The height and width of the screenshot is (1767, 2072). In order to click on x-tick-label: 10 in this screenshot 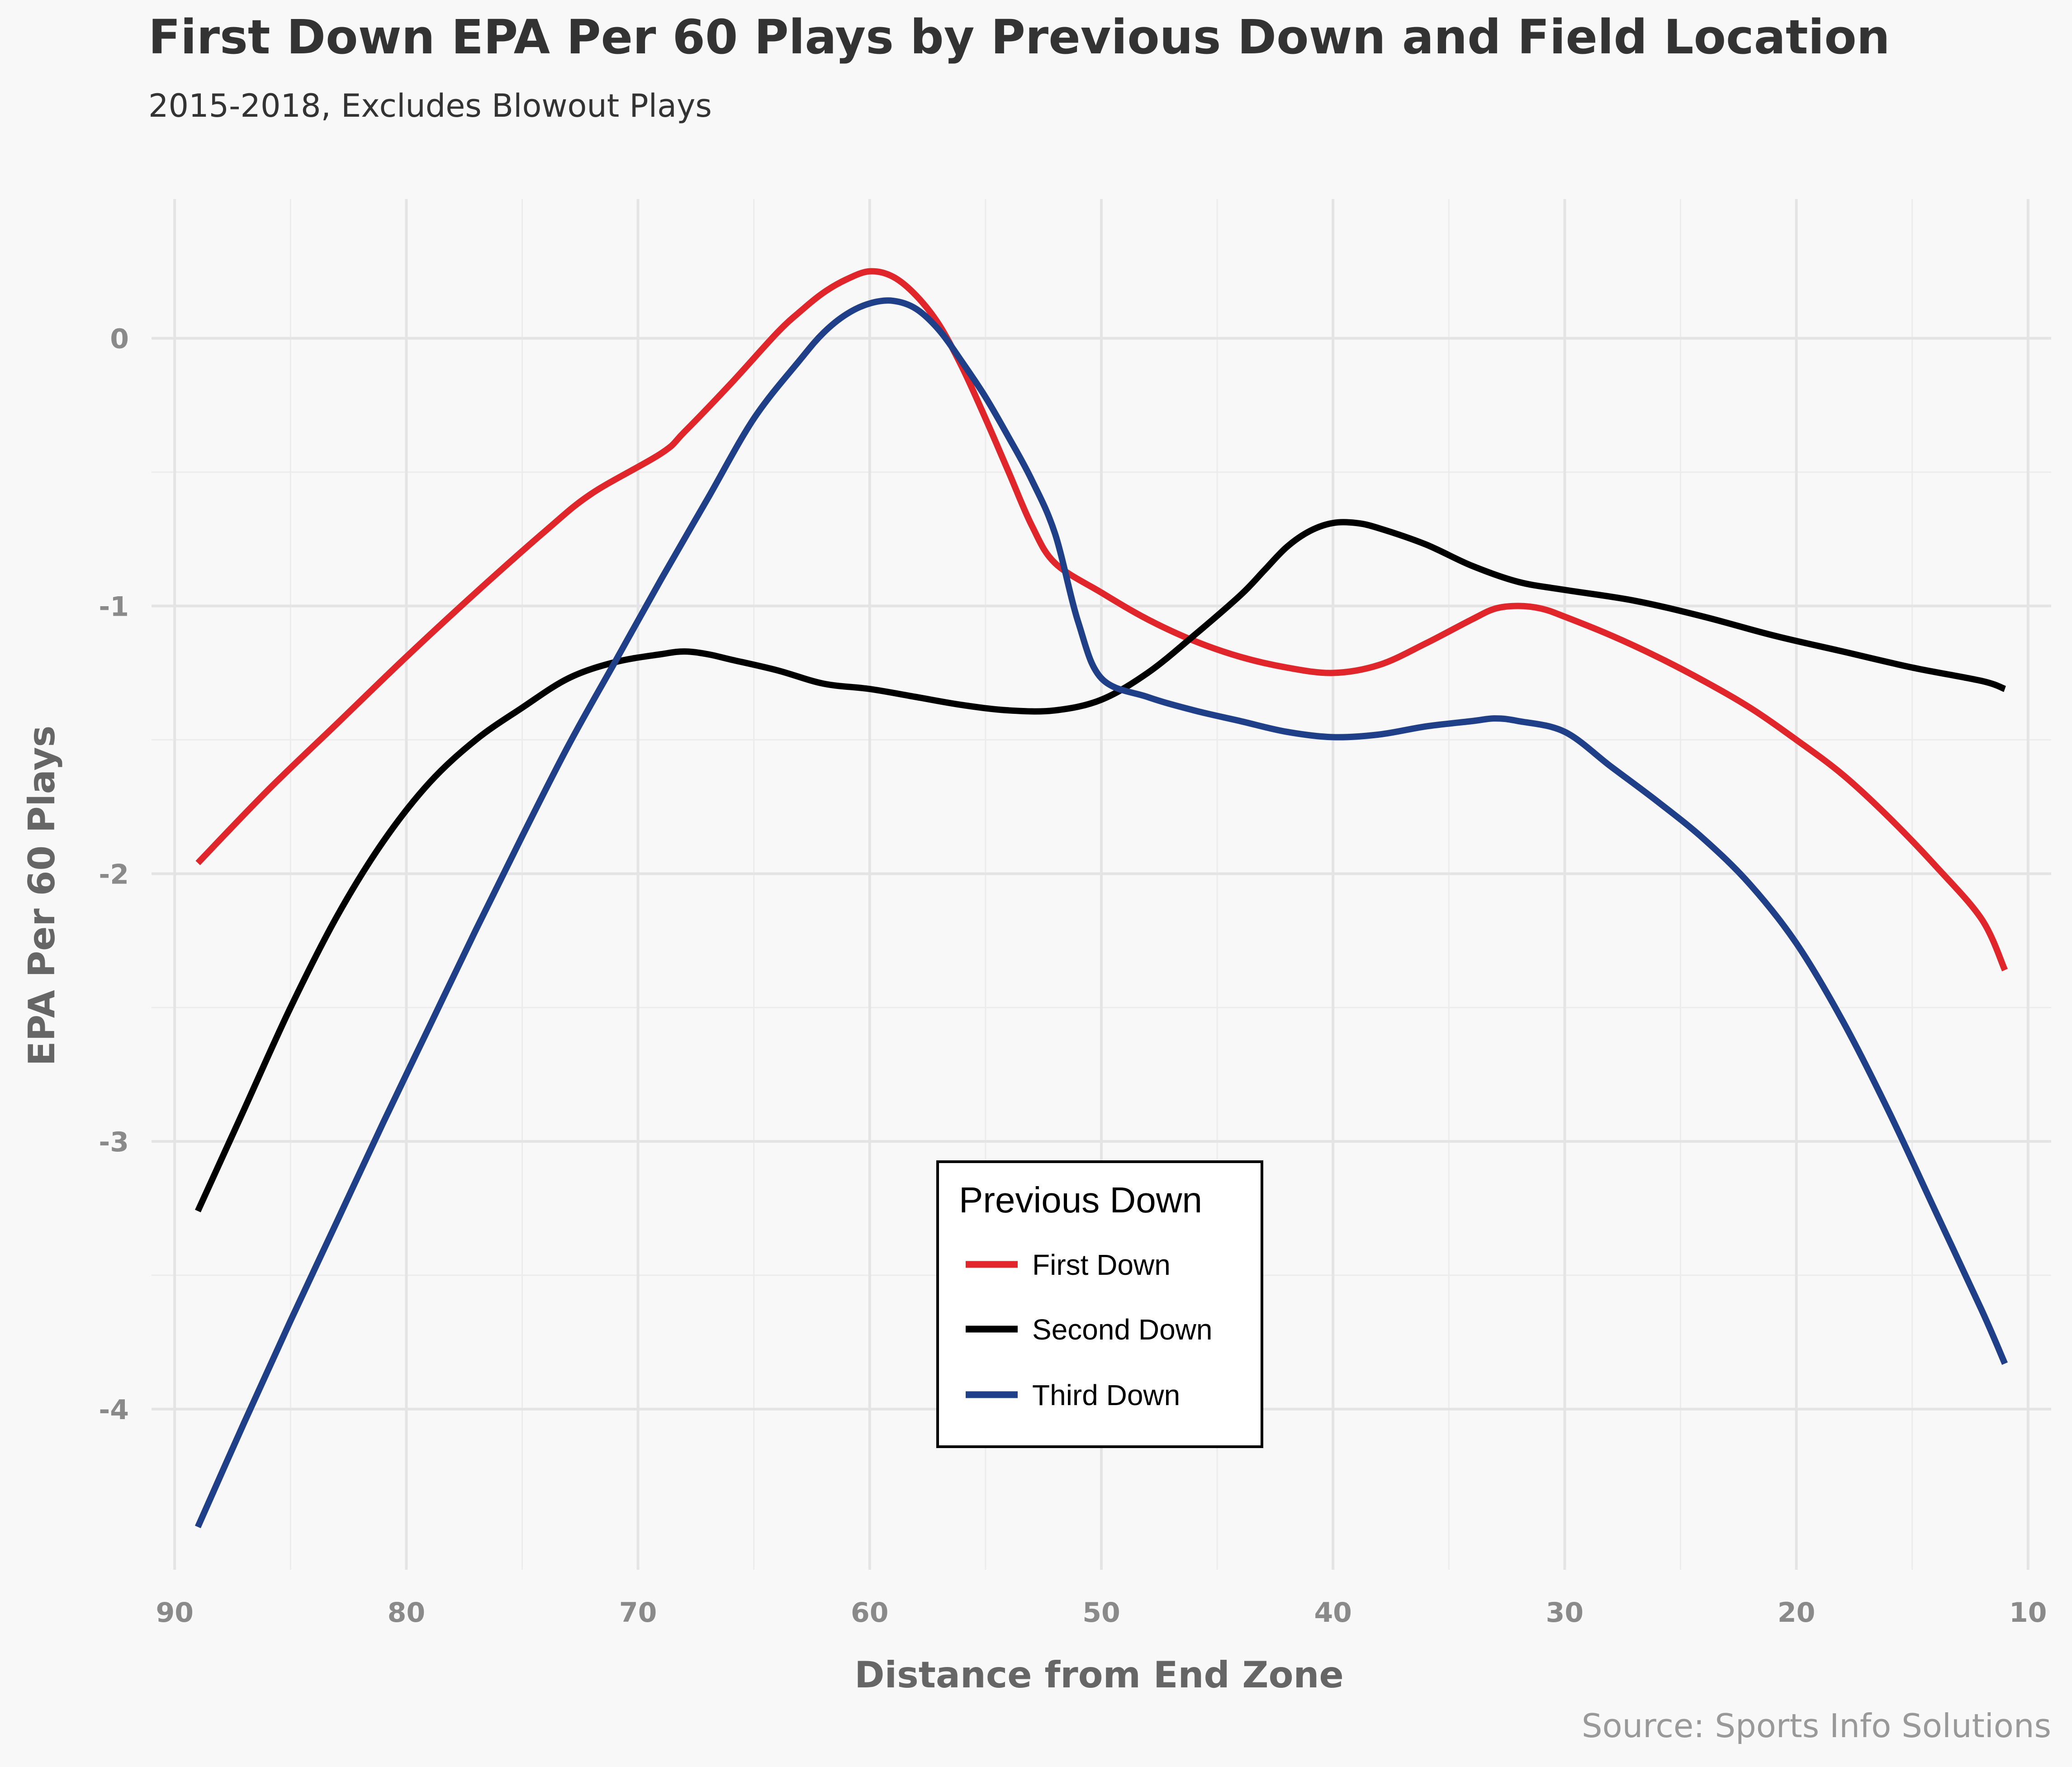, I will do `click(2028, 1613)`.